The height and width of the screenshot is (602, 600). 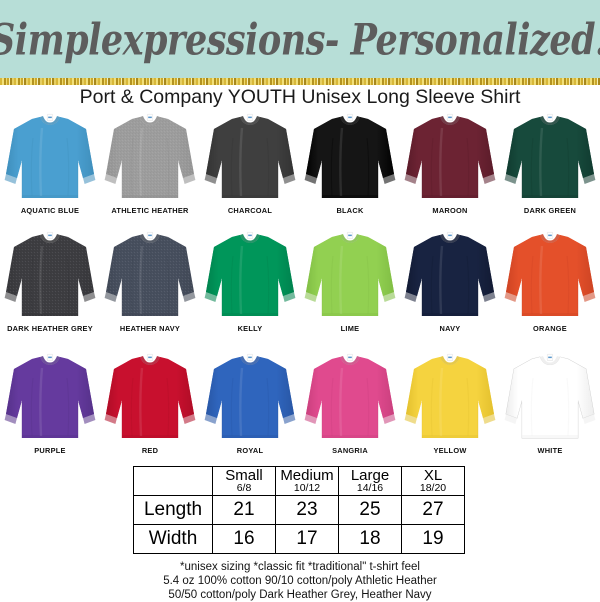 I want to click on measurement-value: 27, so click(x=433, y=510).